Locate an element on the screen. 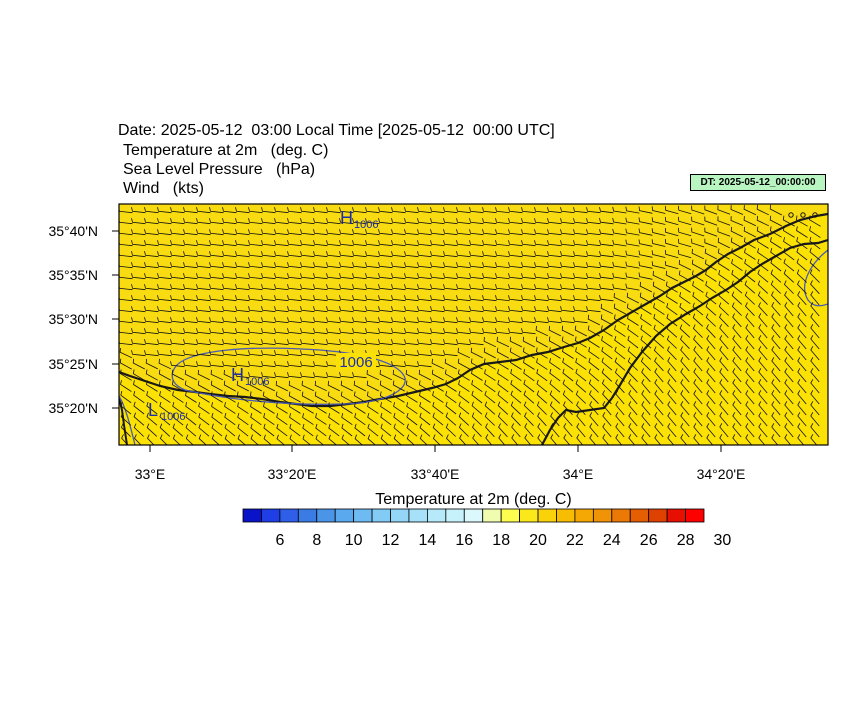 The width and height of the screenshot is (864, 720). colorbar-tick-label: 16 is located at coordinates (464, 540).